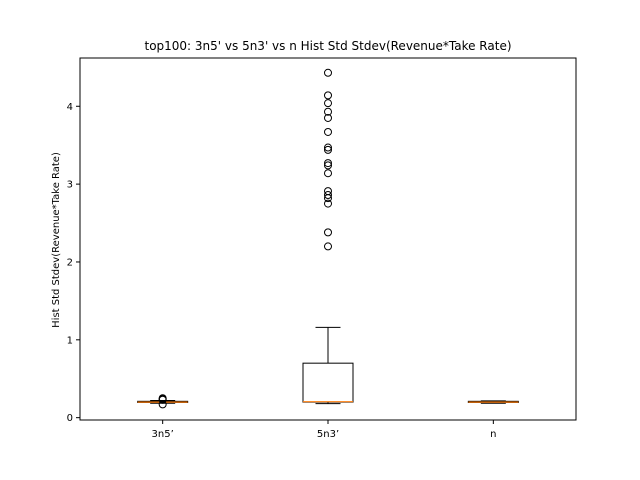  Describe the element at coordinates (70, 340) in the screenshot. I see `y-tick-label: 1` at that location.